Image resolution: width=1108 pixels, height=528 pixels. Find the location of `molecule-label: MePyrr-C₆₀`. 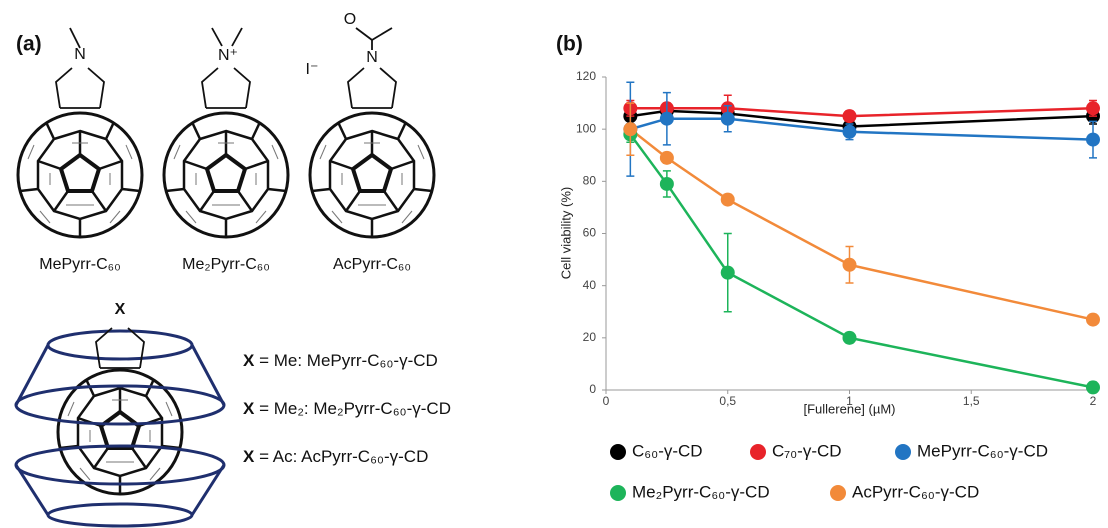

molecule-label: MePyrr-C₆₀ is located at coordinates (80, 264).